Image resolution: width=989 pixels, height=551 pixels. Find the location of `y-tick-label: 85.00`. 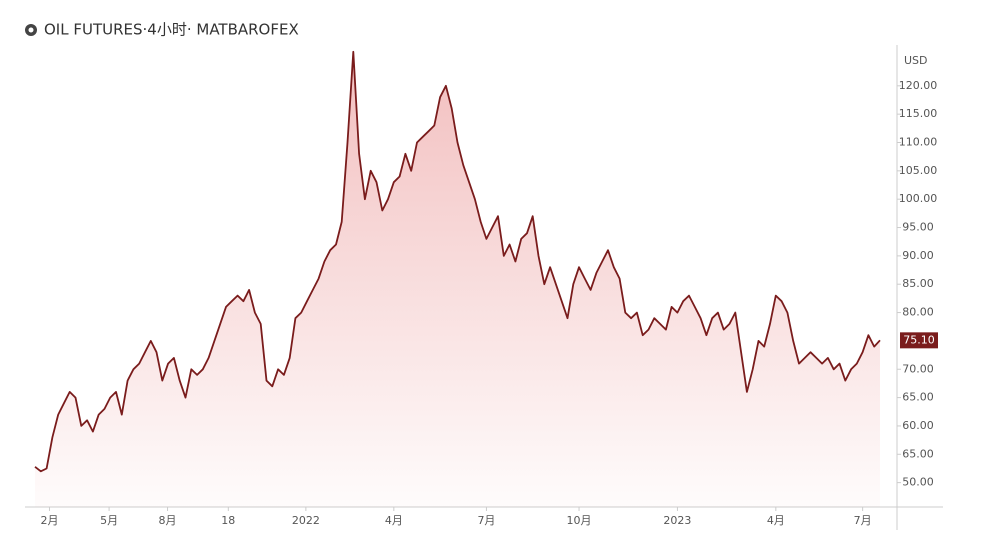

y-tick-label: 85.00 is located at coordinates (918, 283).